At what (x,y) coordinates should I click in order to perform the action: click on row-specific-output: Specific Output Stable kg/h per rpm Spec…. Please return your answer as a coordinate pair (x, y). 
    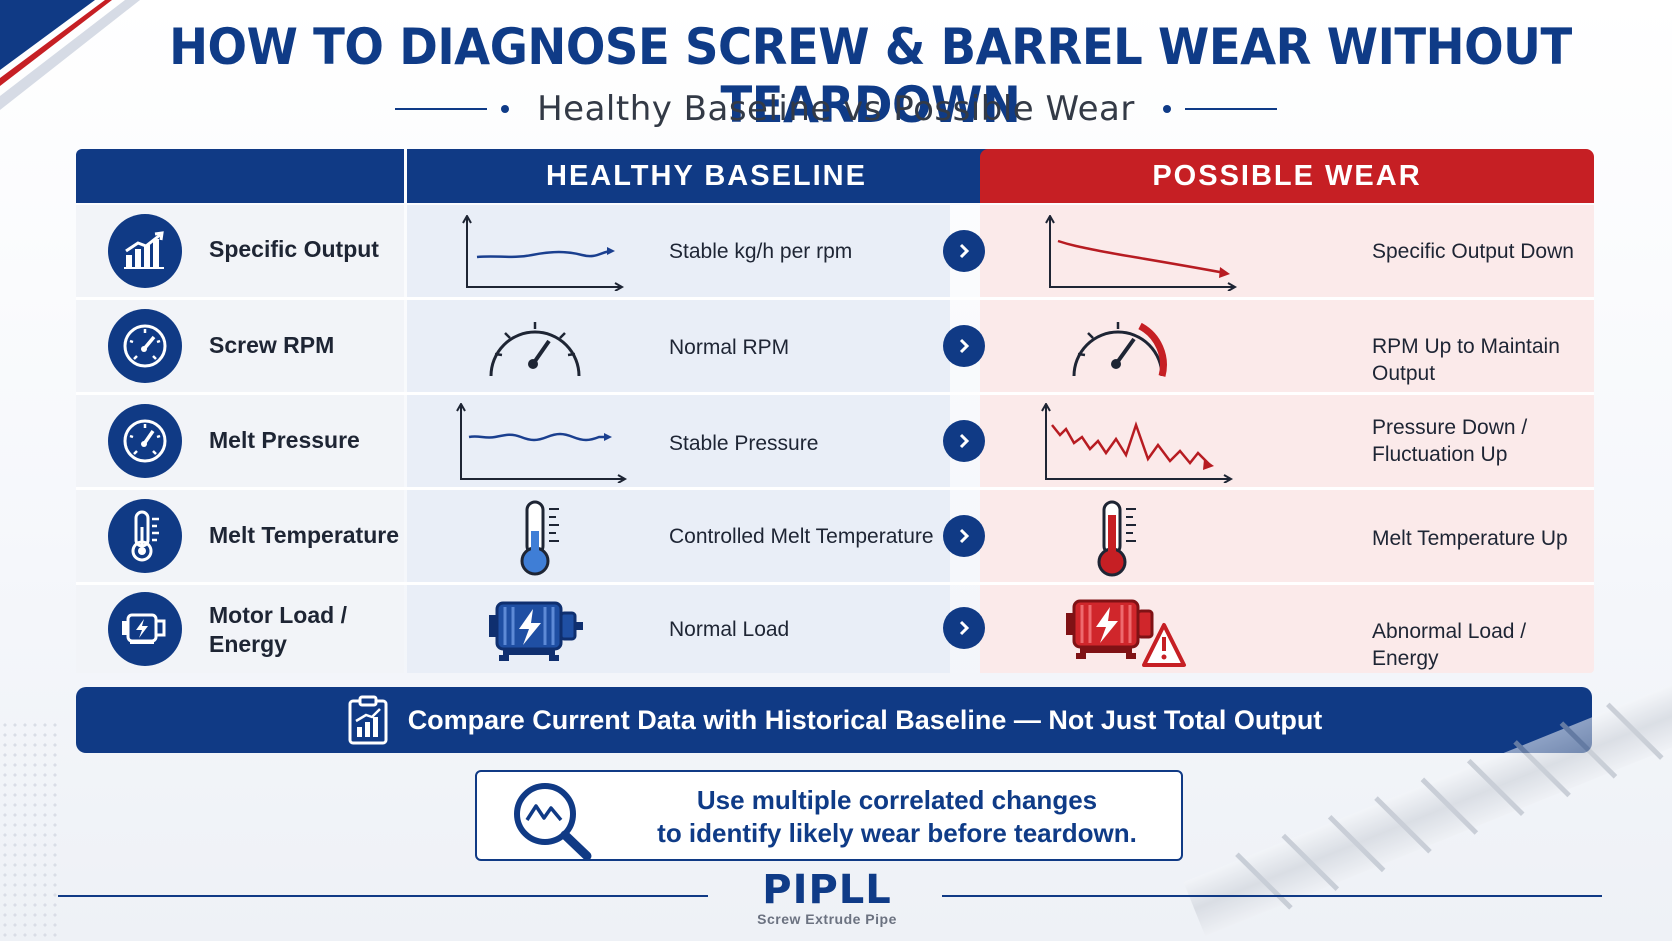
    Looking at the image, I should click on (835, 251).